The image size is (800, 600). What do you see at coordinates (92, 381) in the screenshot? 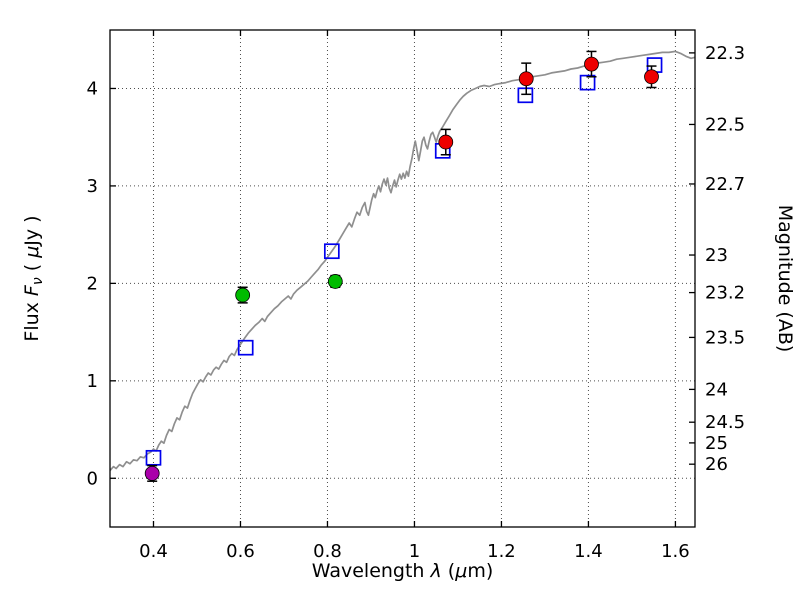
I see `y-tick-label-left: 1` at bounding box center [92, 381].